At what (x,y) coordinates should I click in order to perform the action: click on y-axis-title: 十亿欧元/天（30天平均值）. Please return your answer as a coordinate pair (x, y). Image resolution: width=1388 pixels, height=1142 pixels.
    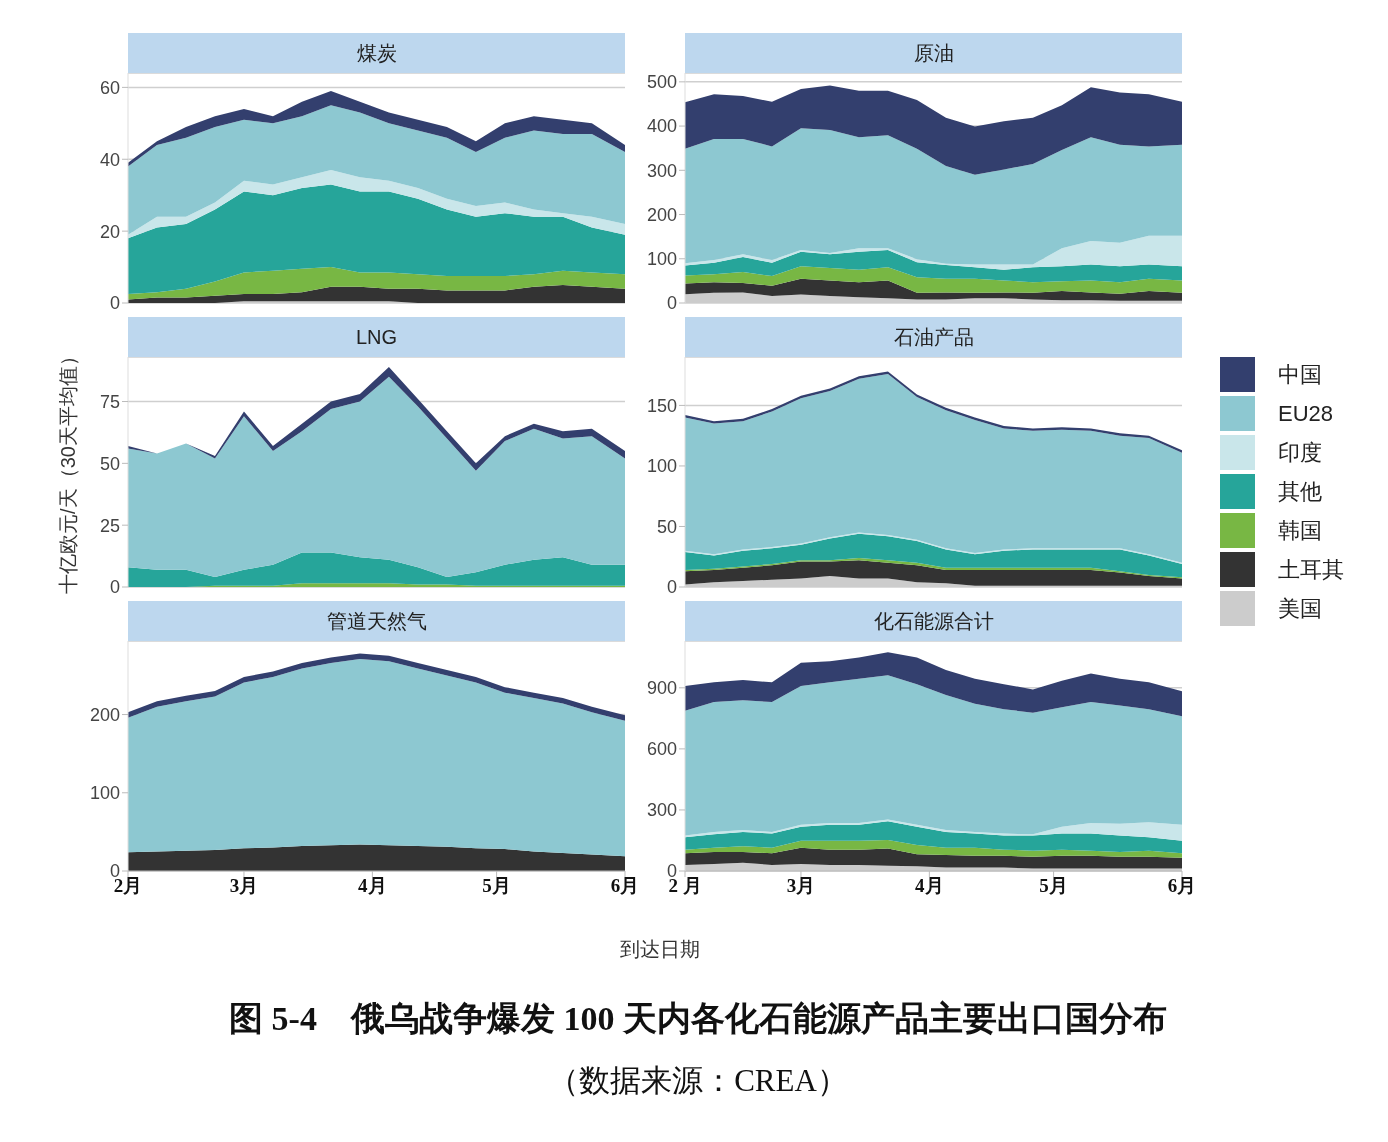
    Looking at the image, I should click on (68, 470).